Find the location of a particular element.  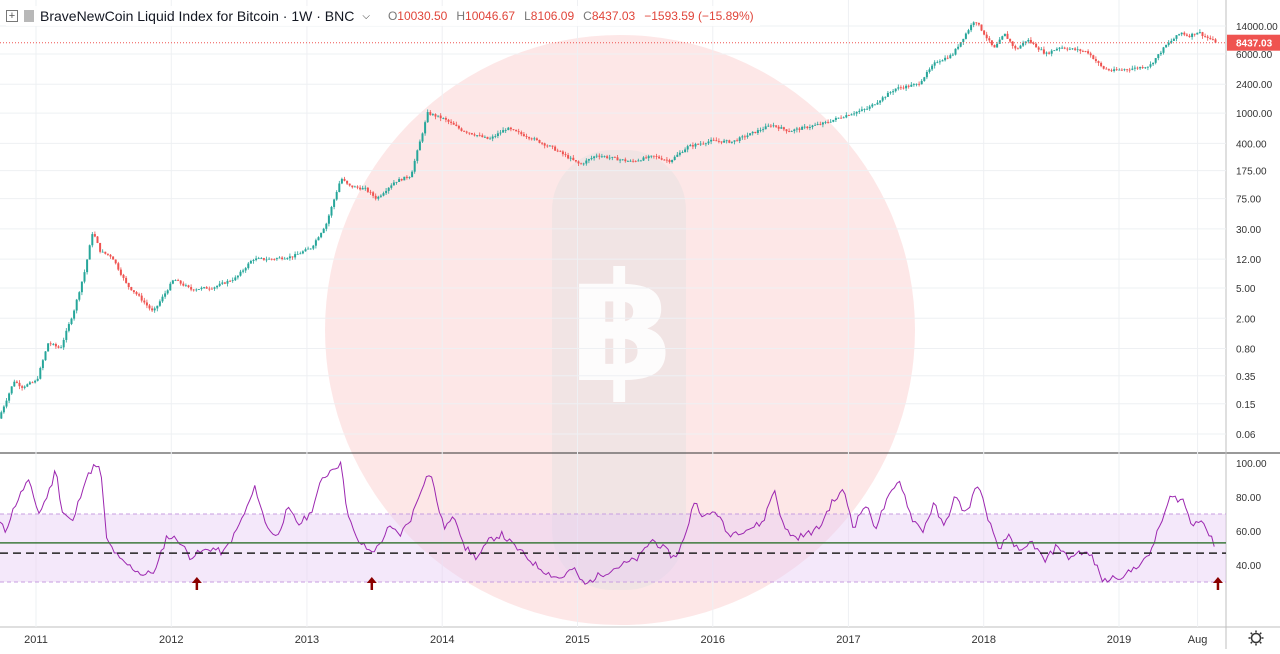

time-tick-label: 2011 is located at coordinates (36, 640).